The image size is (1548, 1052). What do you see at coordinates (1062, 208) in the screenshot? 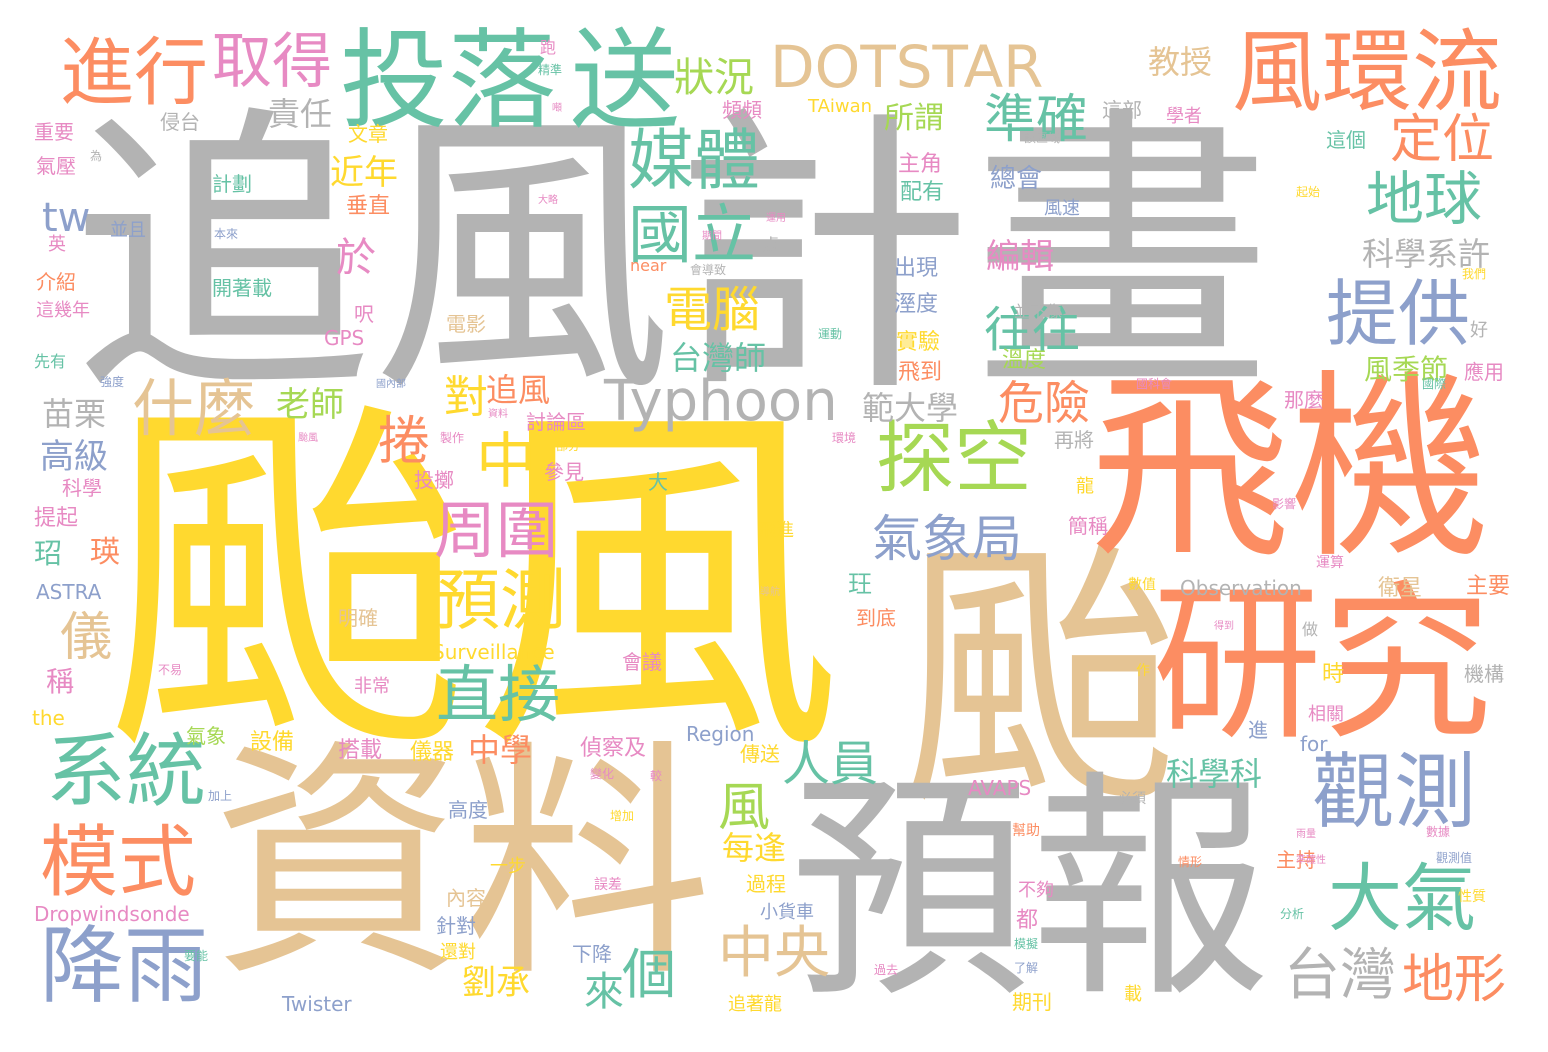
I see `cloud-word: 風速` at bounding box center [1062, 208].